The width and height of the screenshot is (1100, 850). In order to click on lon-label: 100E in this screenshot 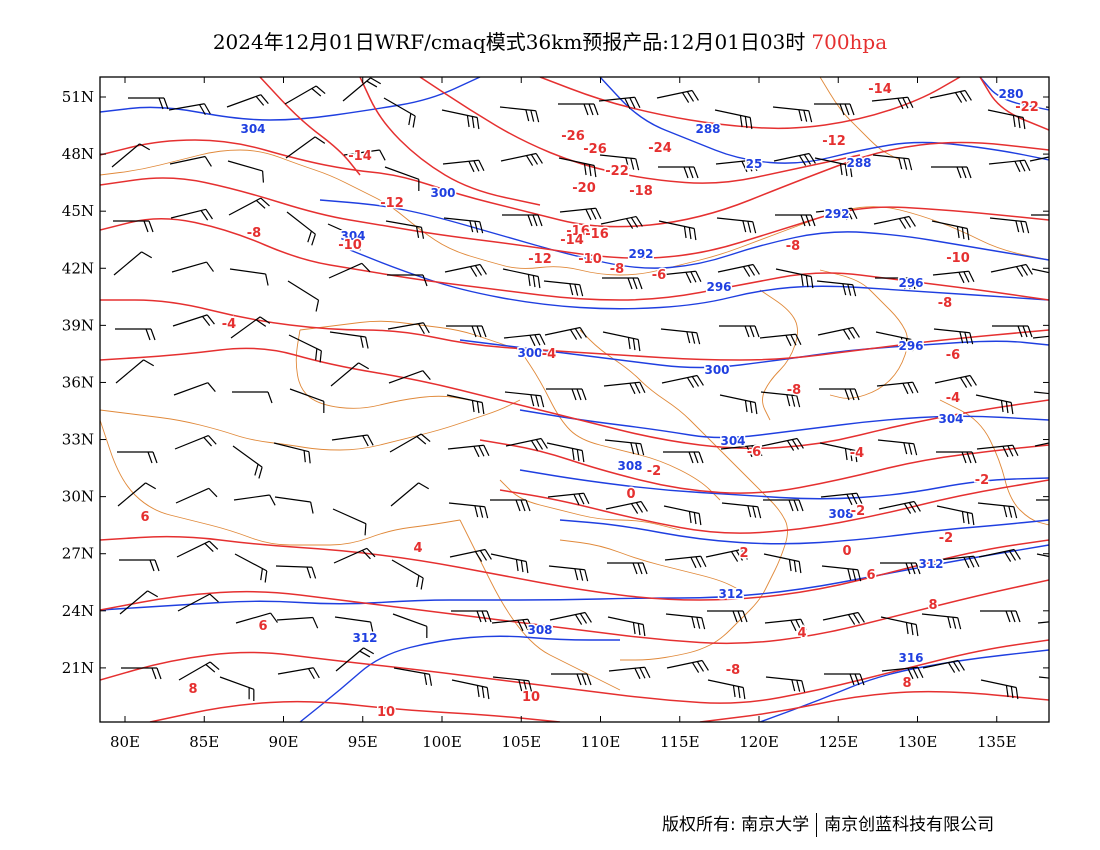, I will do `click(442, 742)`.